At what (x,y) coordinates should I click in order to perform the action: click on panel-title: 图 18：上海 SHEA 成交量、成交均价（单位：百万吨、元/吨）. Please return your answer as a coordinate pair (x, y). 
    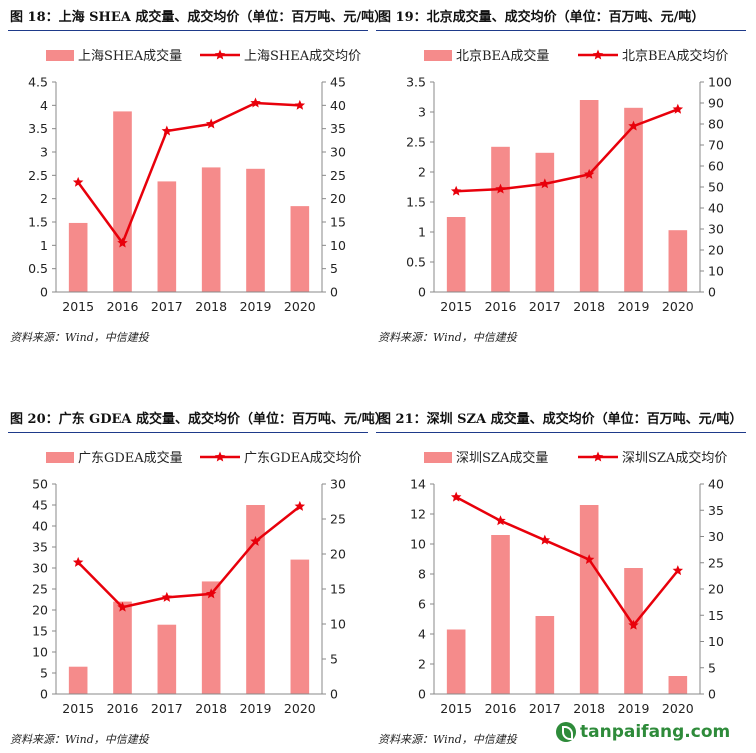
    Looking at the image, I should click on (199, 17).